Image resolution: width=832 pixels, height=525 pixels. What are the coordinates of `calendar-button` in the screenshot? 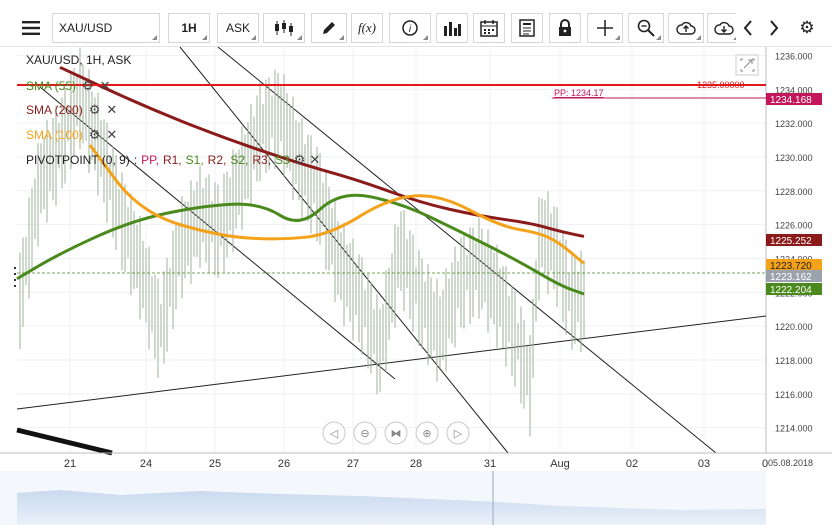 It's located at (489, 28).